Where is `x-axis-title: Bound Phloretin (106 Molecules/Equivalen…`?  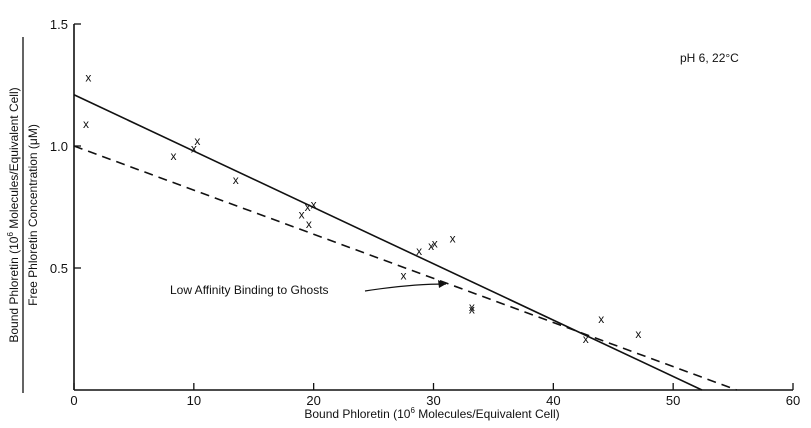 x-axis-title: Bound Phloretin (106 Molecules/Equivalen… is located at coordinates (431, 413).